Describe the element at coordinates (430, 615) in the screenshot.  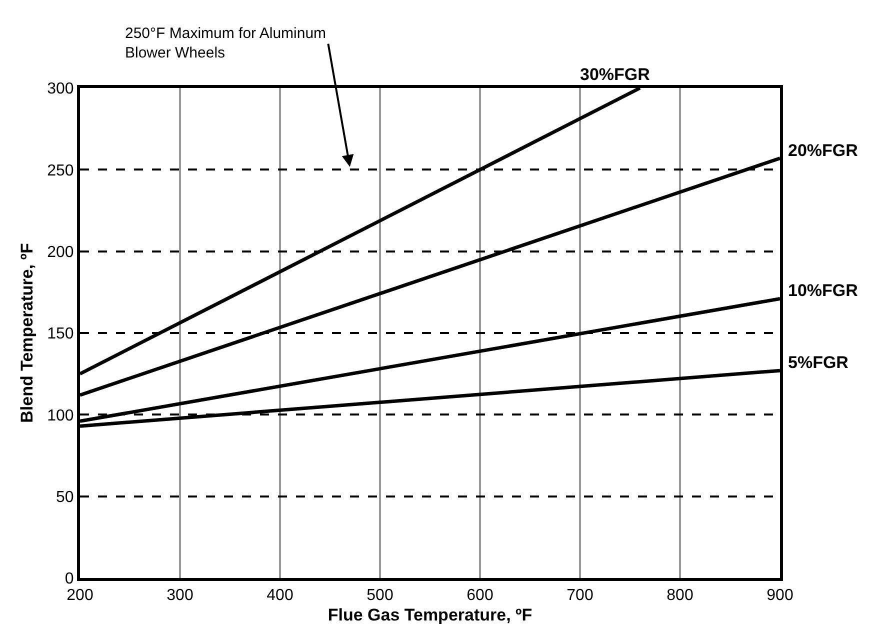
I see `x-axis-title: Flue Gas Temperature, ºF` at that location.